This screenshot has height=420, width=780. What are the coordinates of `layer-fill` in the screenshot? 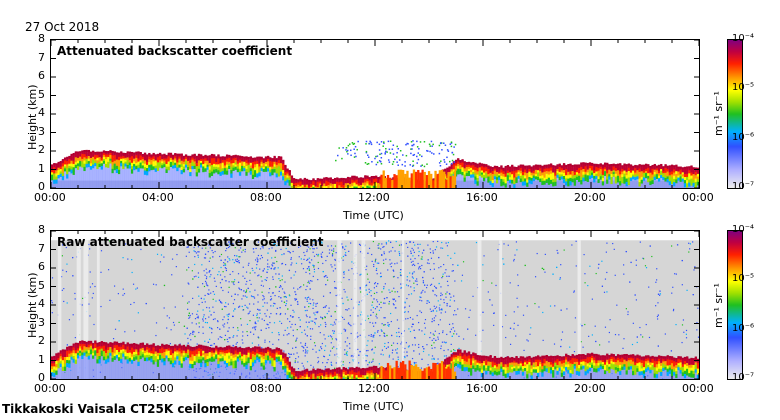 It's located at (91, 170).